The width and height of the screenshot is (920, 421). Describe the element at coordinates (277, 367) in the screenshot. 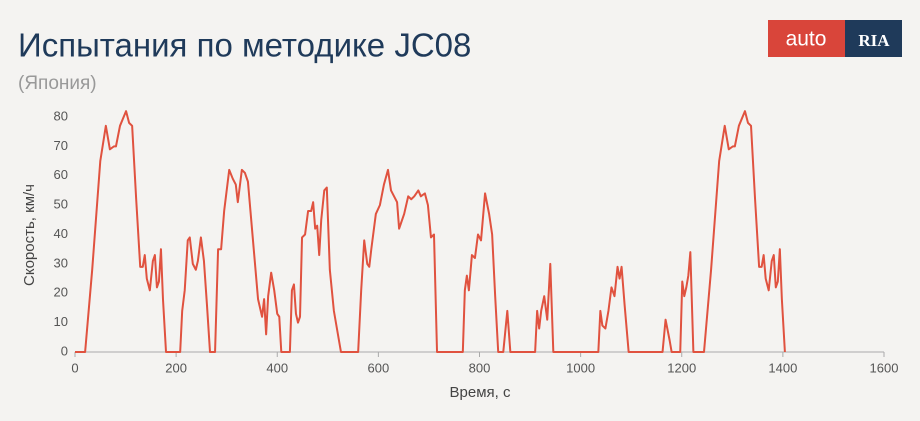

I see `x-tick-label: 400` at that location.